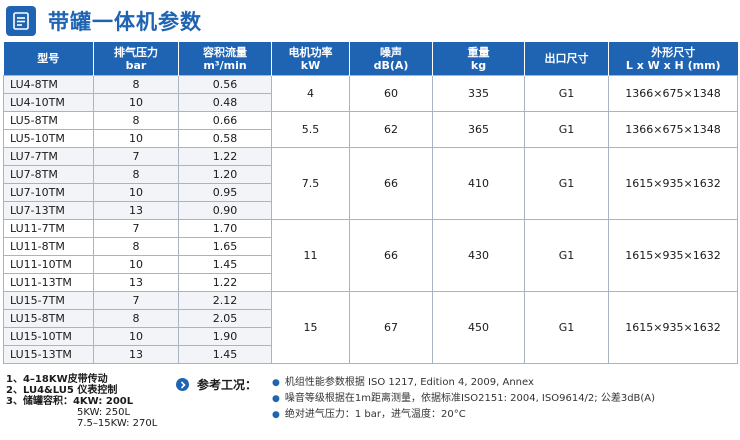 This screenshot has height=440, width=740. I want to click on noise-cell: 60, so click(391, 93).